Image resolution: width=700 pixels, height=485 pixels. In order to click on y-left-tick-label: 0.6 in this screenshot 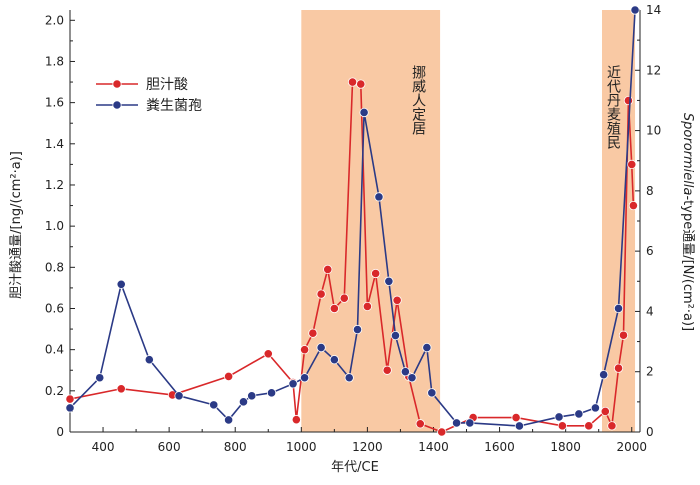, I will do `click(54, 308)`.